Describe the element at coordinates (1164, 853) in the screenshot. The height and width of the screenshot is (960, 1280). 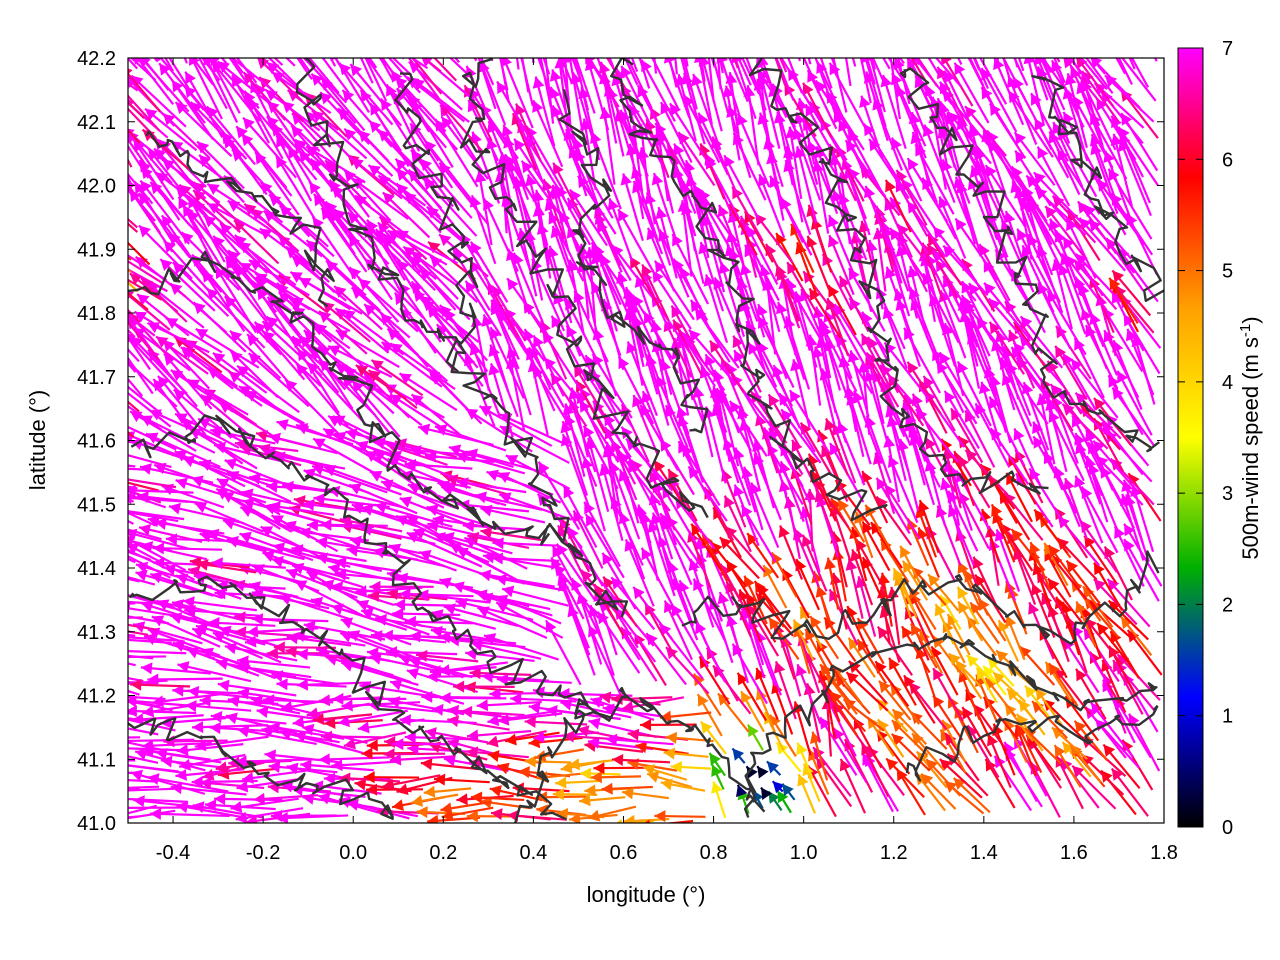
I see `x-tick-label: 1.8` at that location.